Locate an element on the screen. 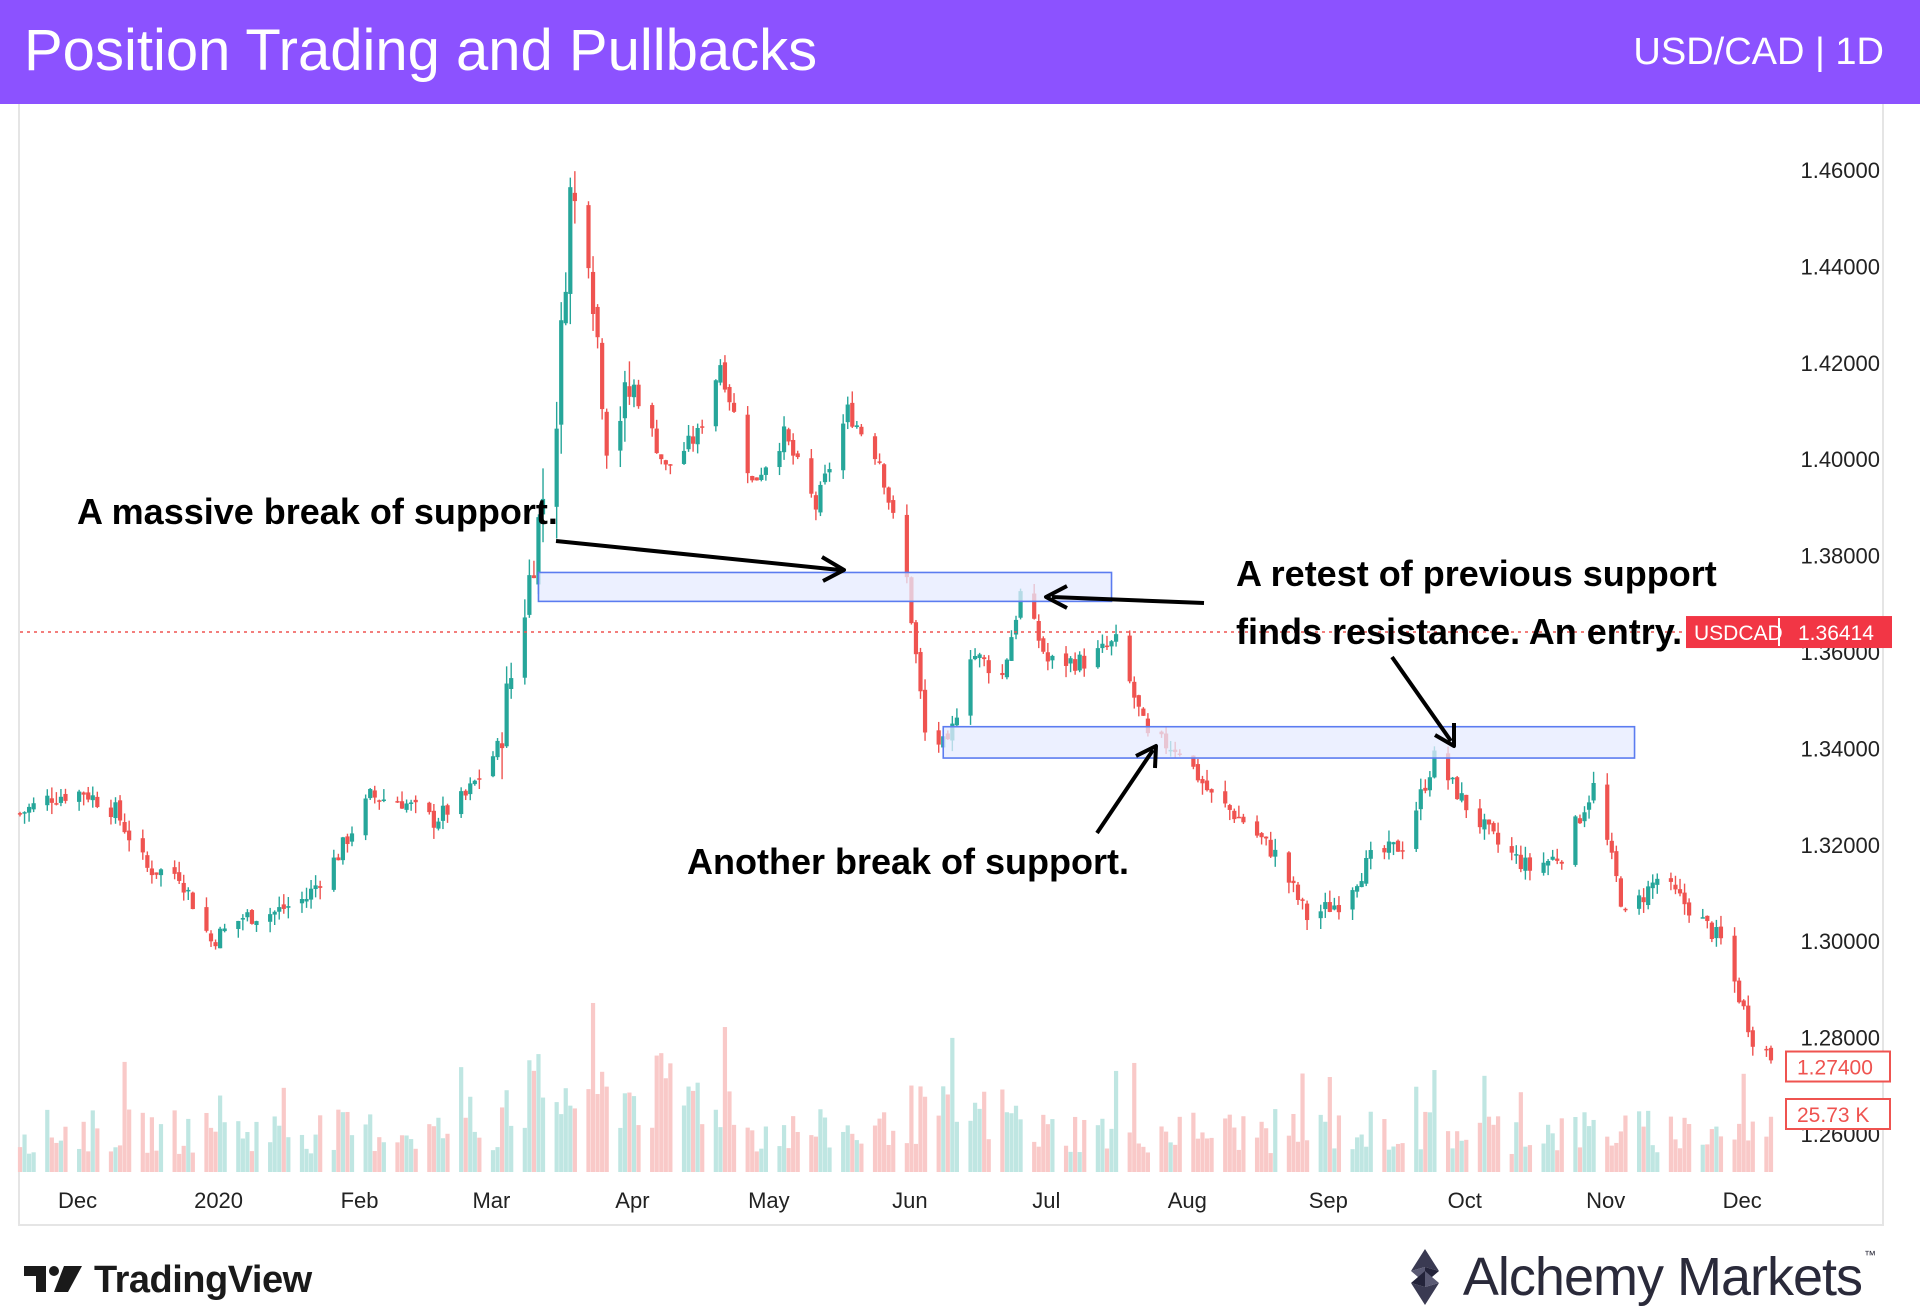  annotation-arrow-another-break is located at coordinates (1126, 789).